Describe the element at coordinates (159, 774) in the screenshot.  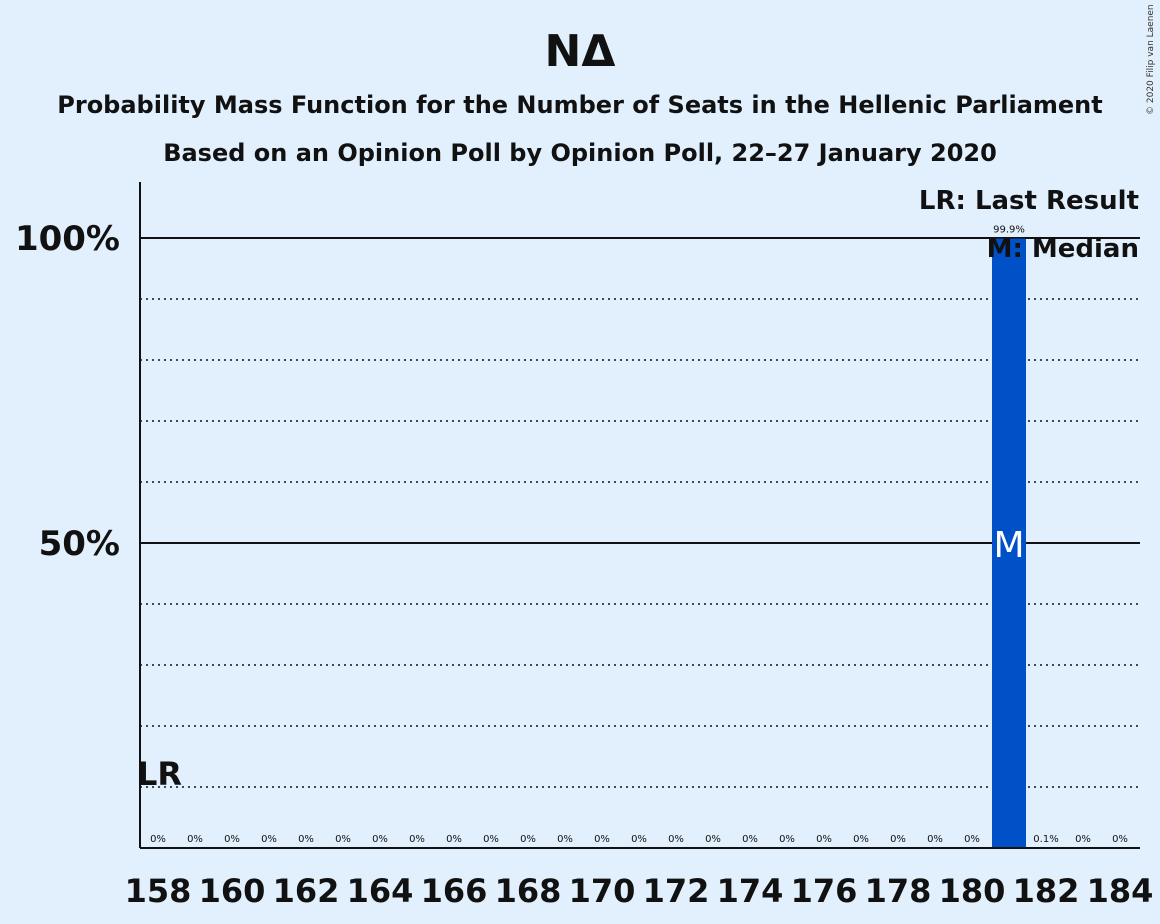
I see `last-result-marker: LR` at that location.